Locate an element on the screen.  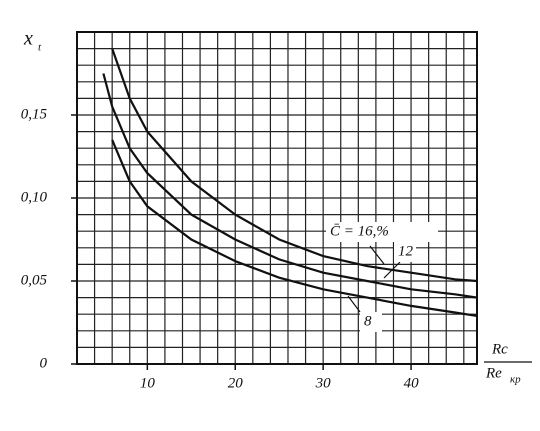
curve-label: C̄ = 16,% is located at coordinates (359, 231).